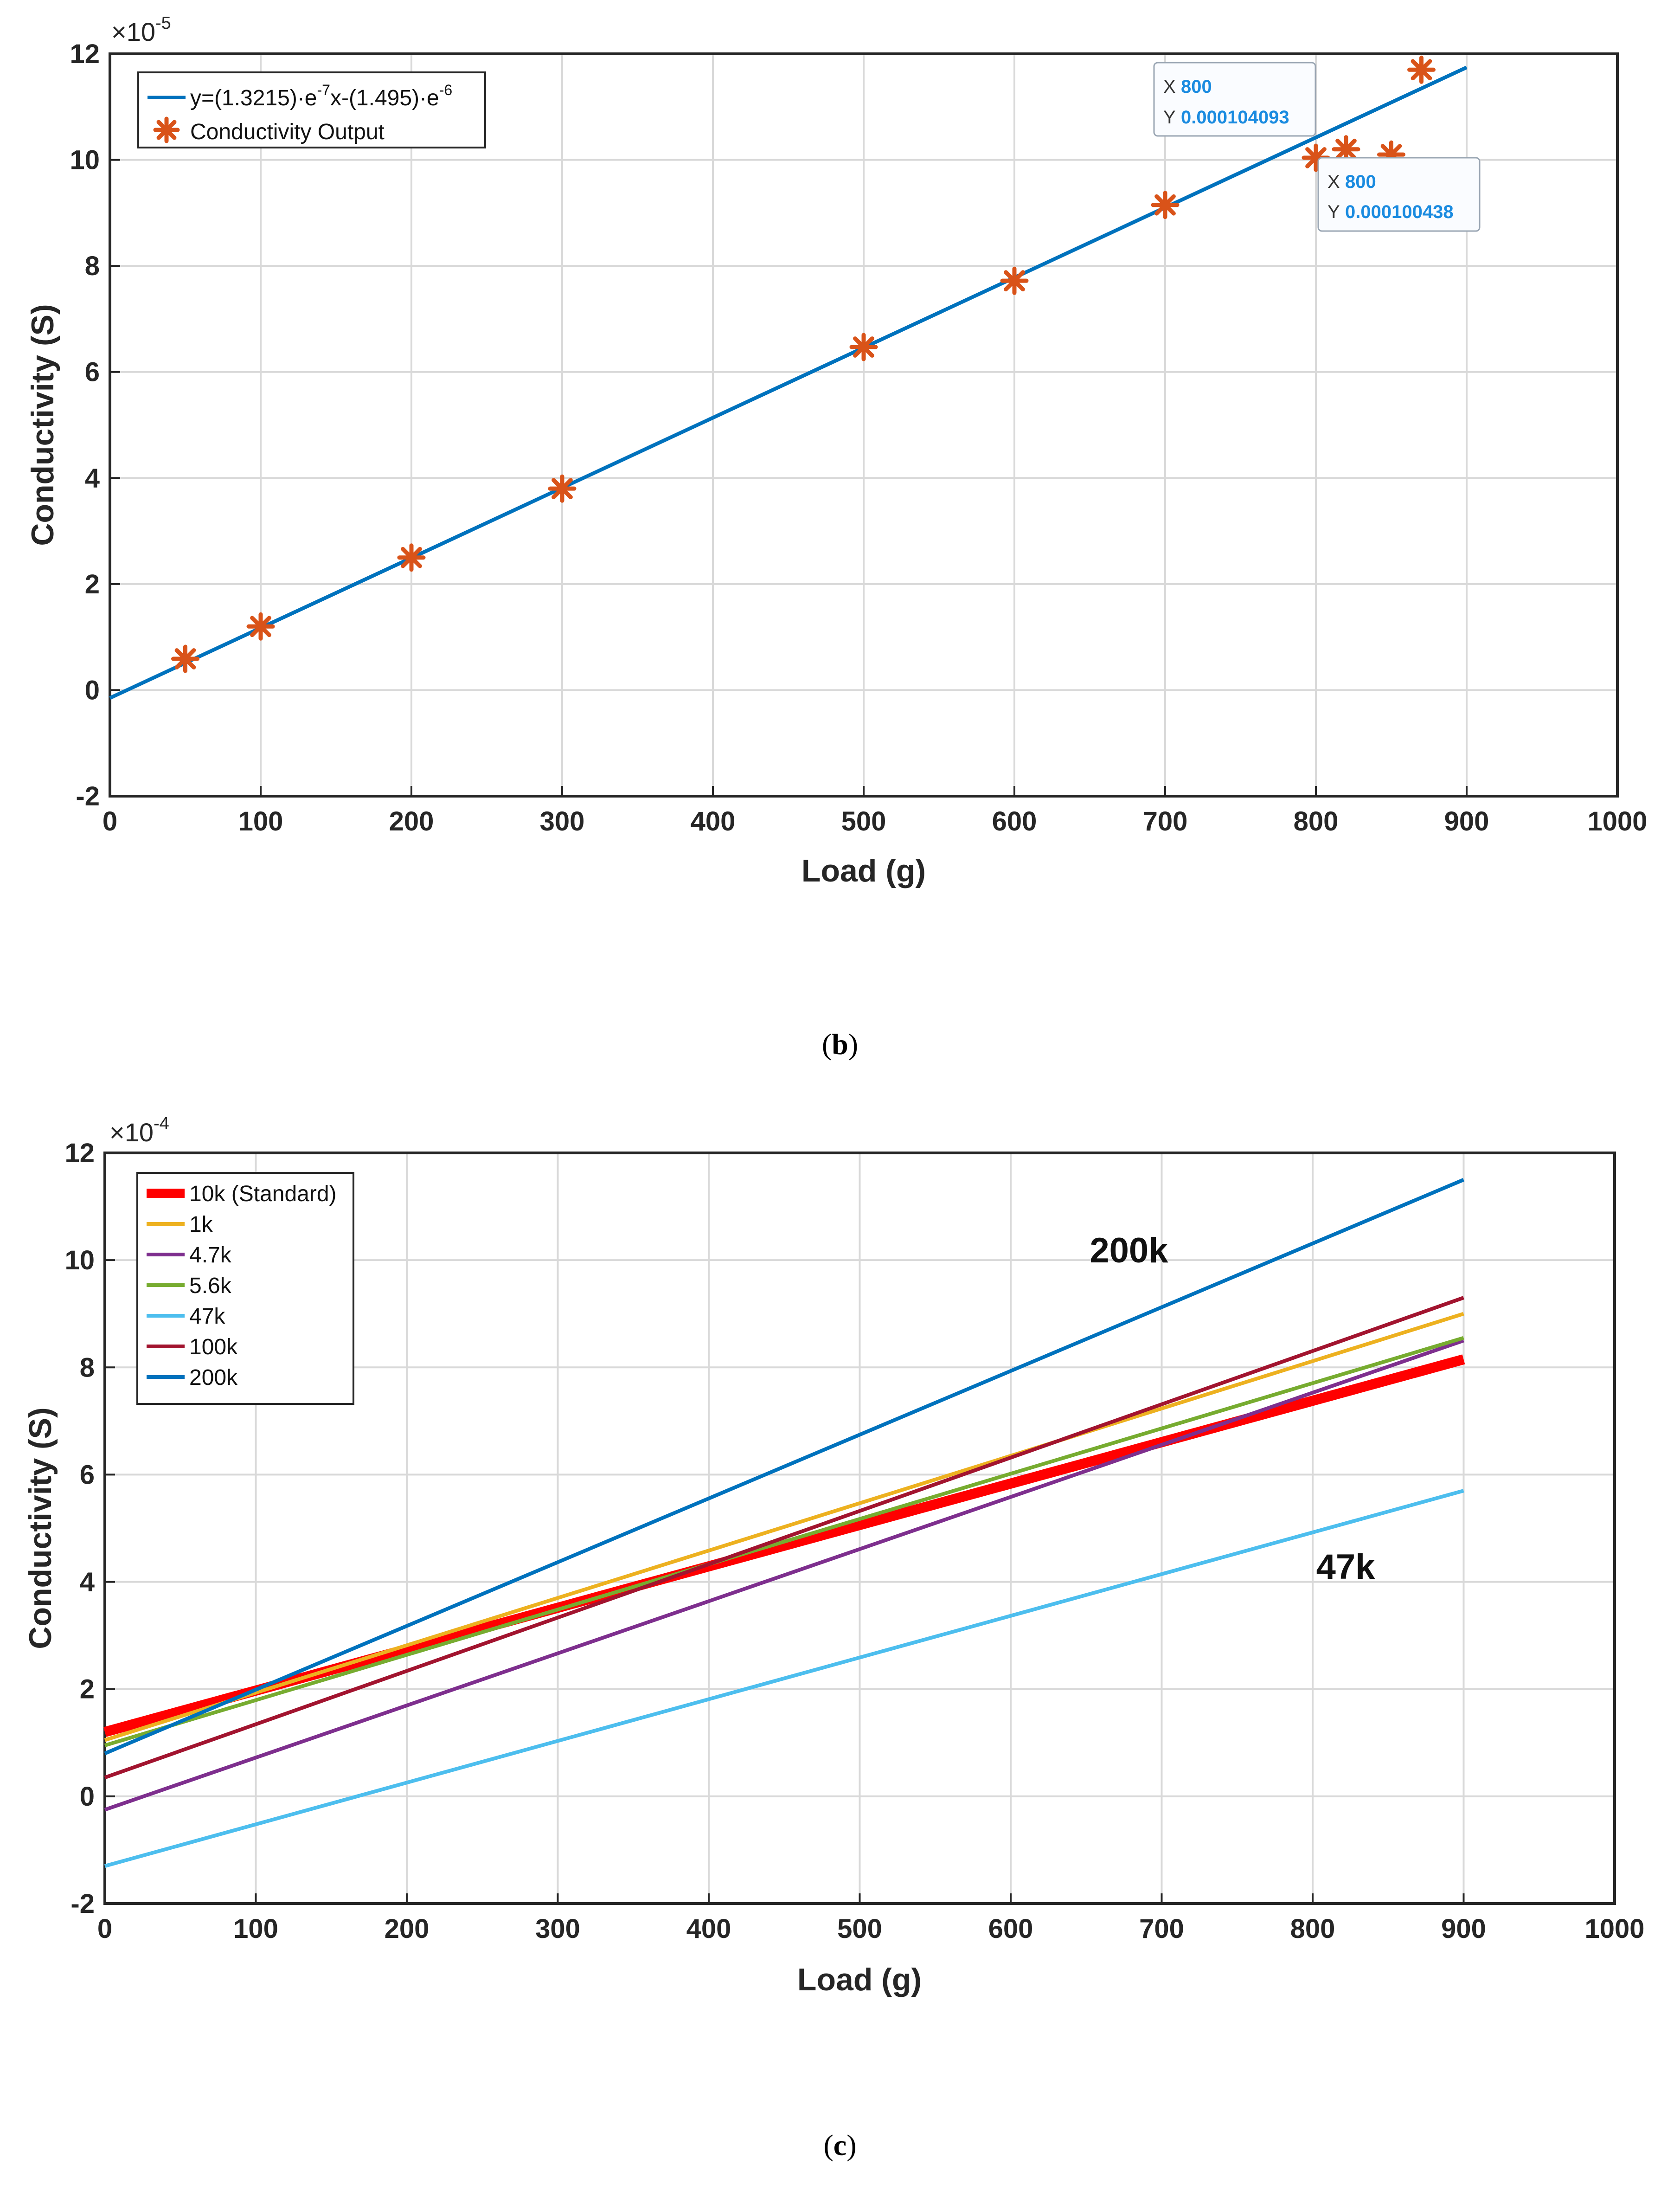 This screenshot has width=1680, height=2207. Describe the element at coordinates (1346, 1567) in the screenshot. I see `annotation-47k: 47k` at that location.